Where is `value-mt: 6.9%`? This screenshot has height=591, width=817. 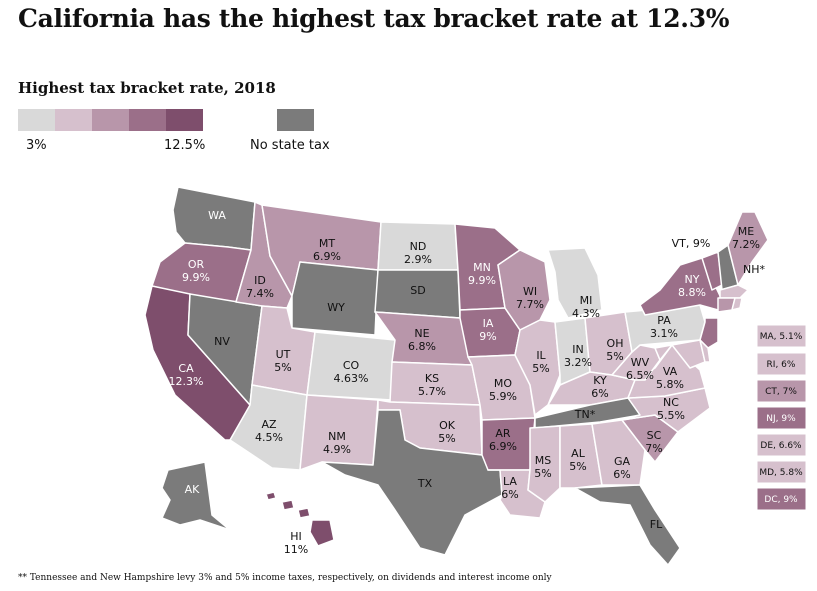 value-mt: 6.9% is located at coordinates (327, 256).